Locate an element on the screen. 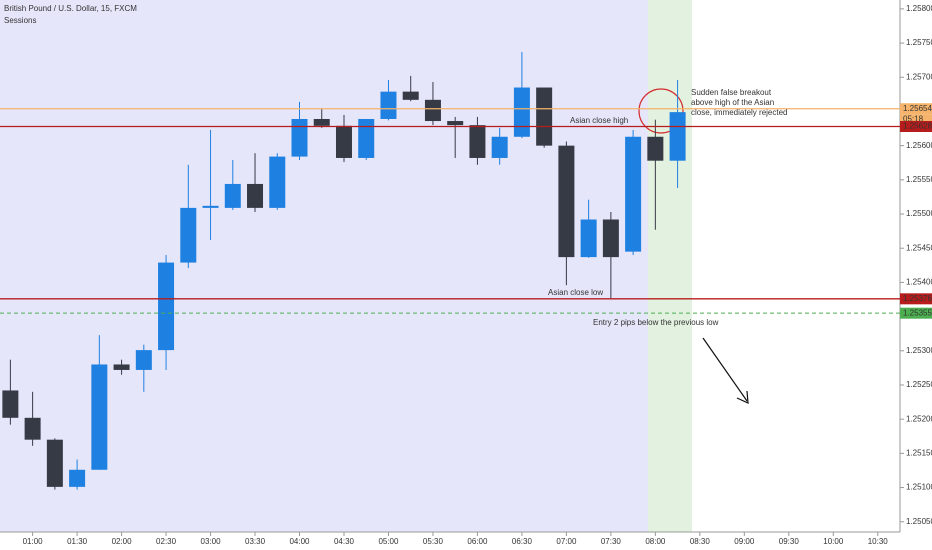  y-tick-label: 1.25400 is located at coordinates (919, 282).